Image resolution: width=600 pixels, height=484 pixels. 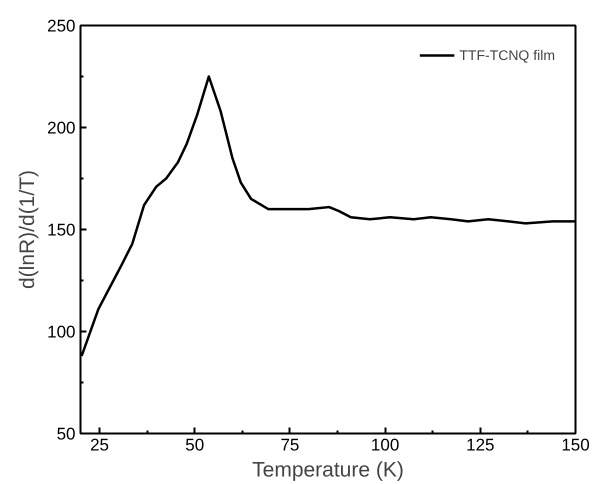 I want to click on y-tick-label: 200, so click(x=61, y=128).